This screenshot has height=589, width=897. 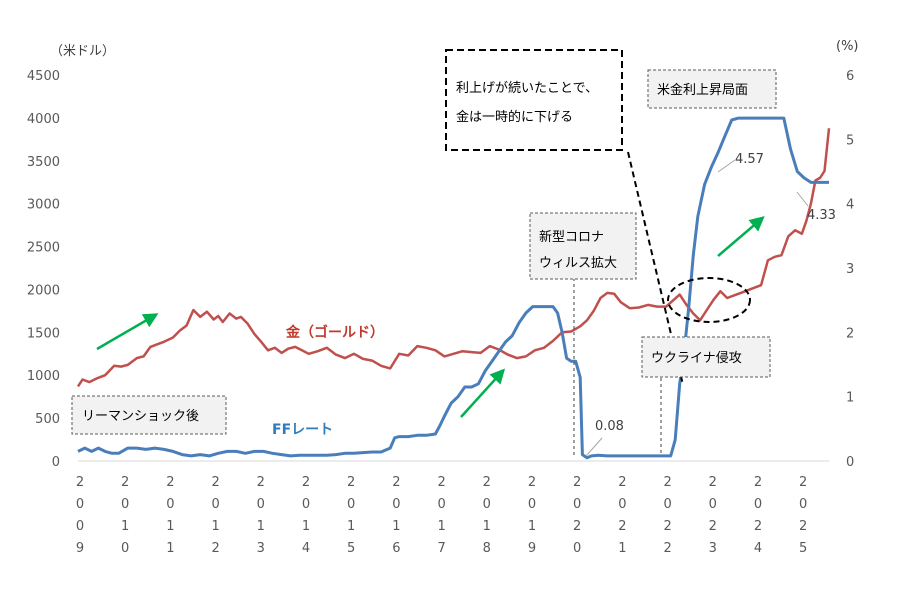 I want to click on lehman-callout: リーマンショック後, so click(x=149, y=415).